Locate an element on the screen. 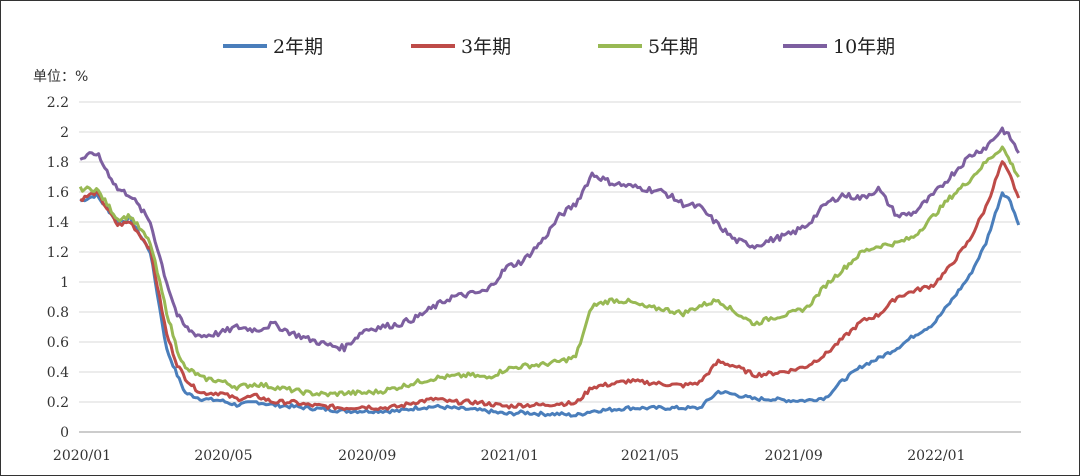 The image size is (1080, 476). y-tick-label: 0.8 is located at coordinates (58, 313).